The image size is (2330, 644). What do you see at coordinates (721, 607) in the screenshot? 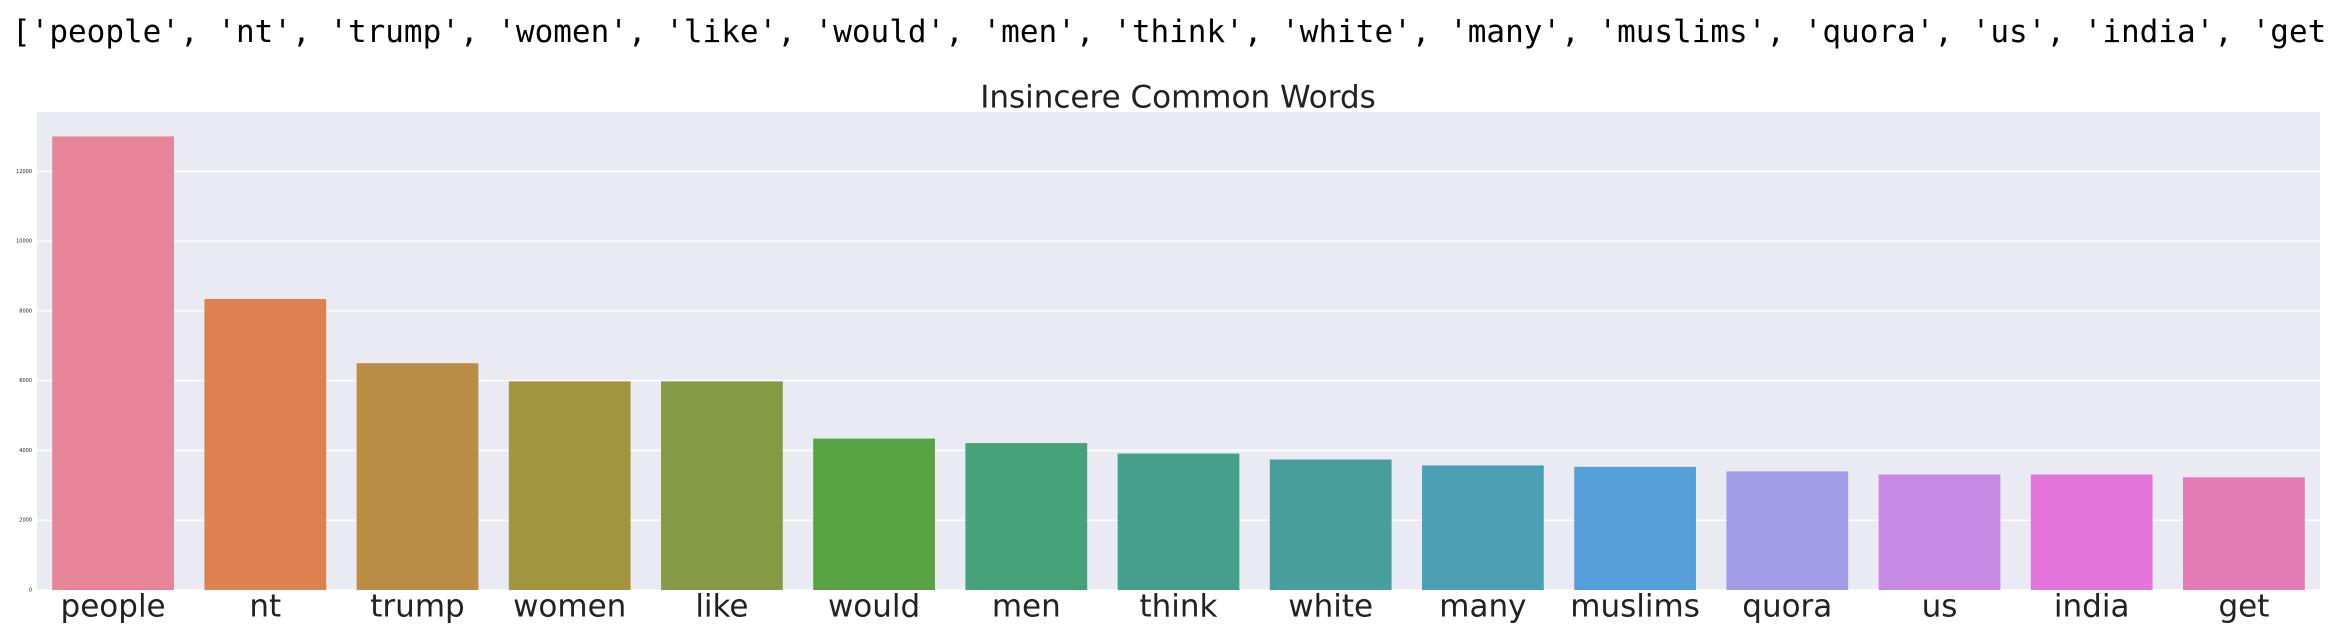
I see `x-tick-label: like` at bounding box center [721, 607].